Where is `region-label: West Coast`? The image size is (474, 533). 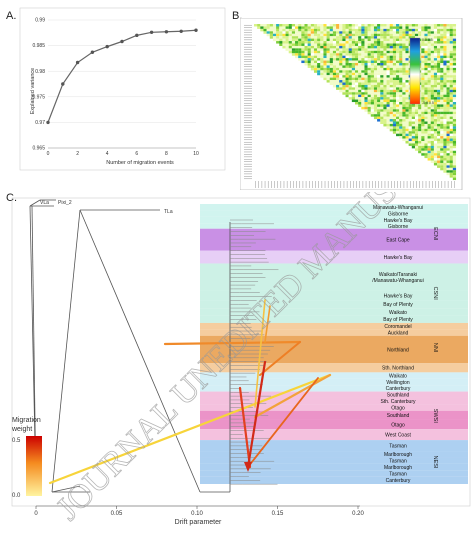
region-label: West Coast is located at coordinates (398, 435).